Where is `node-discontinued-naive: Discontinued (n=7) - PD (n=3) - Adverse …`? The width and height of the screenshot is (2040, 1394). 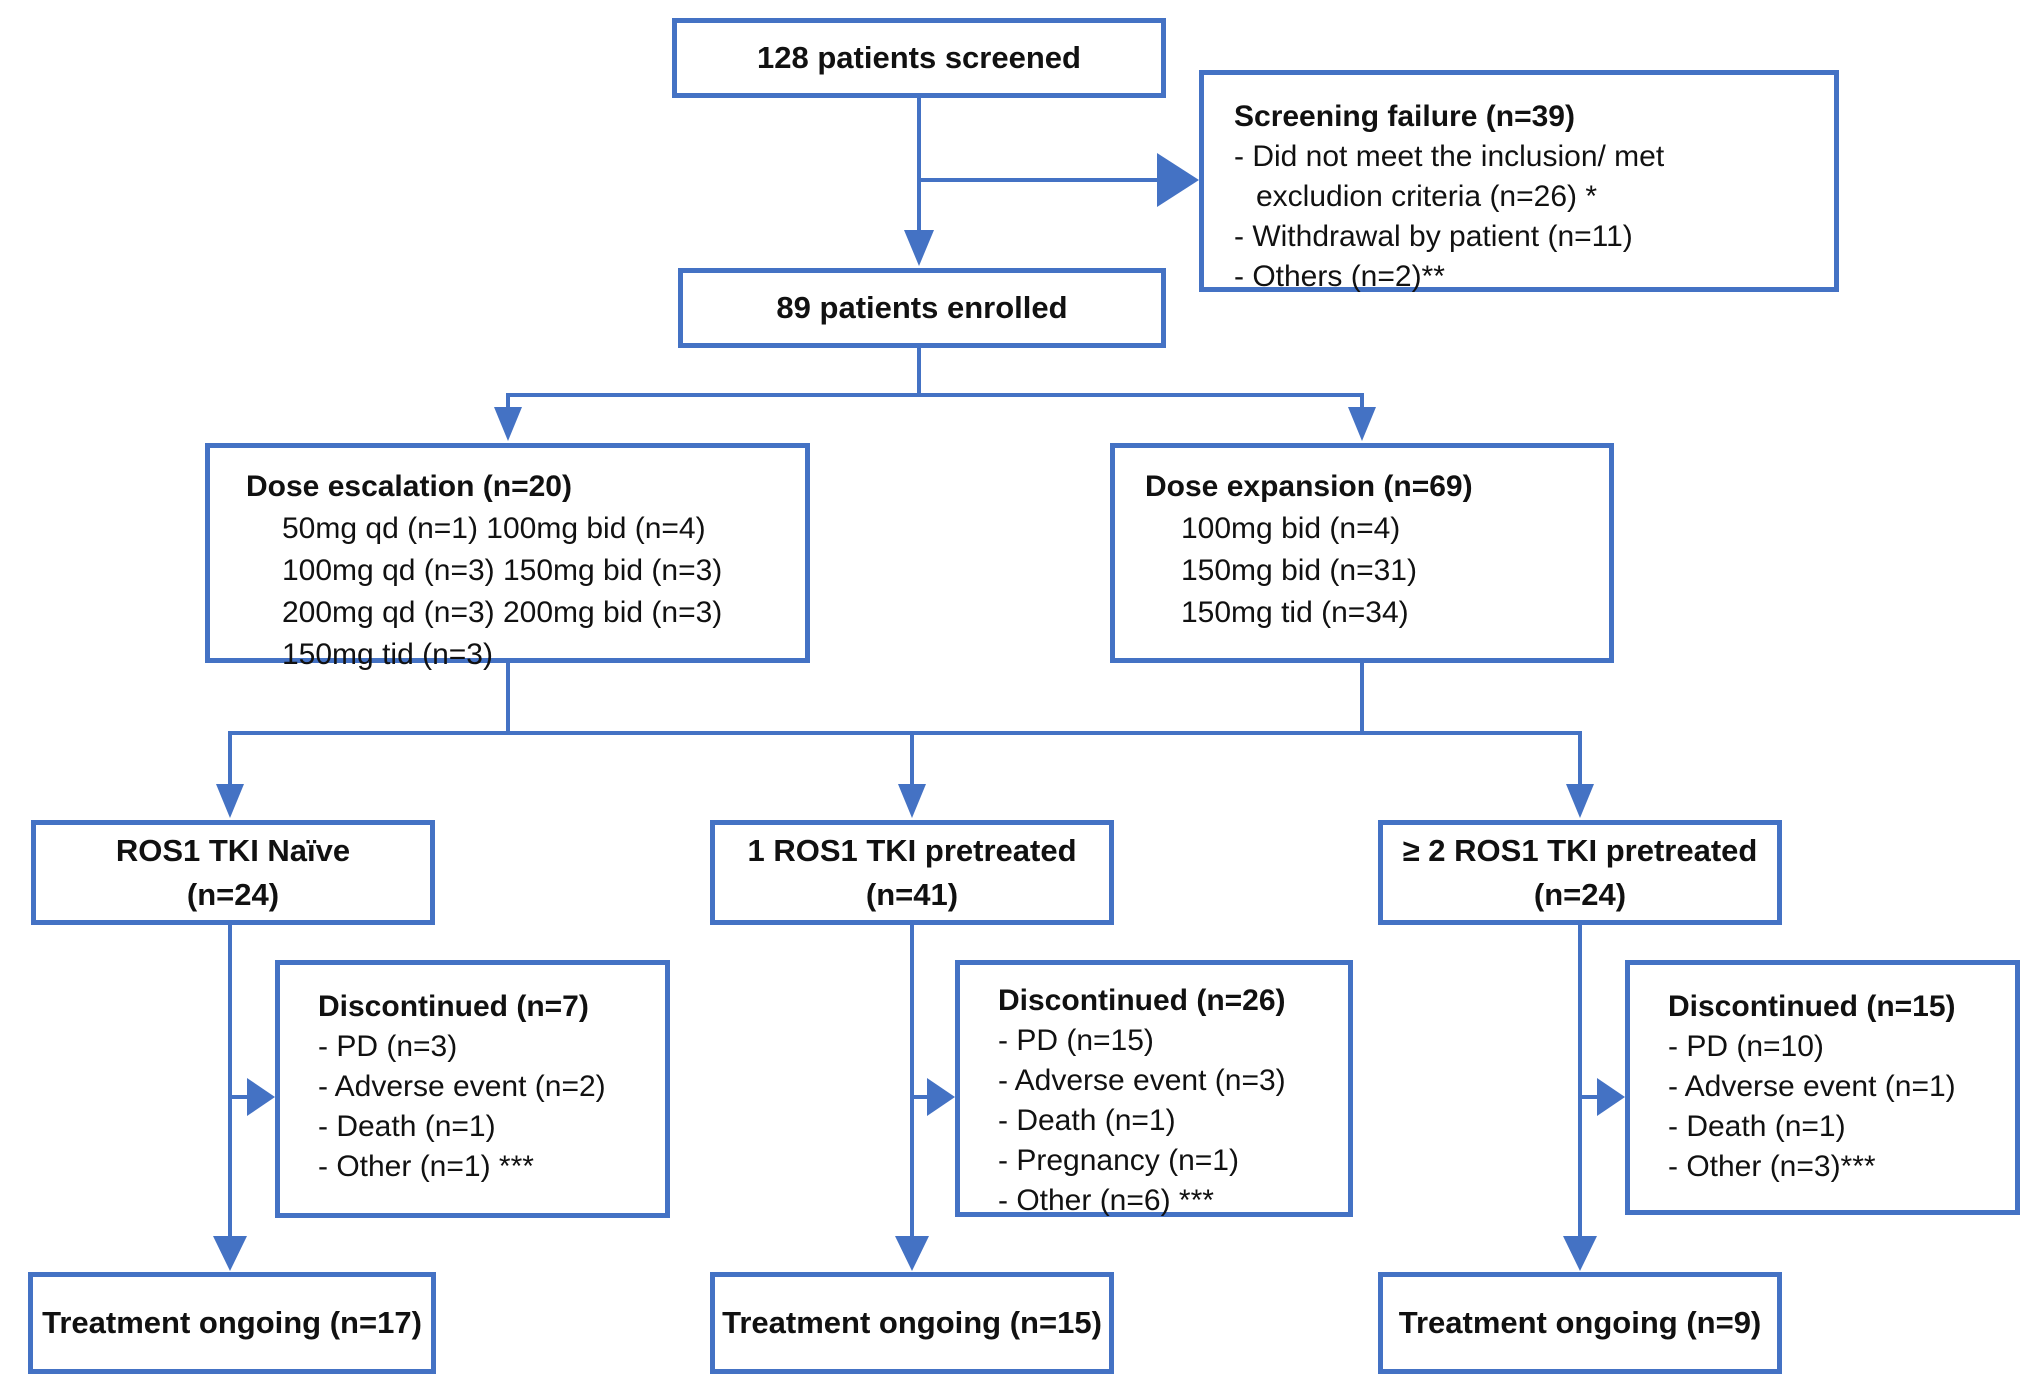 node-discontinued-naive: Discontinued (n=7) - PD (n=3) - Adverse … is located at coordinates (472, 1089).